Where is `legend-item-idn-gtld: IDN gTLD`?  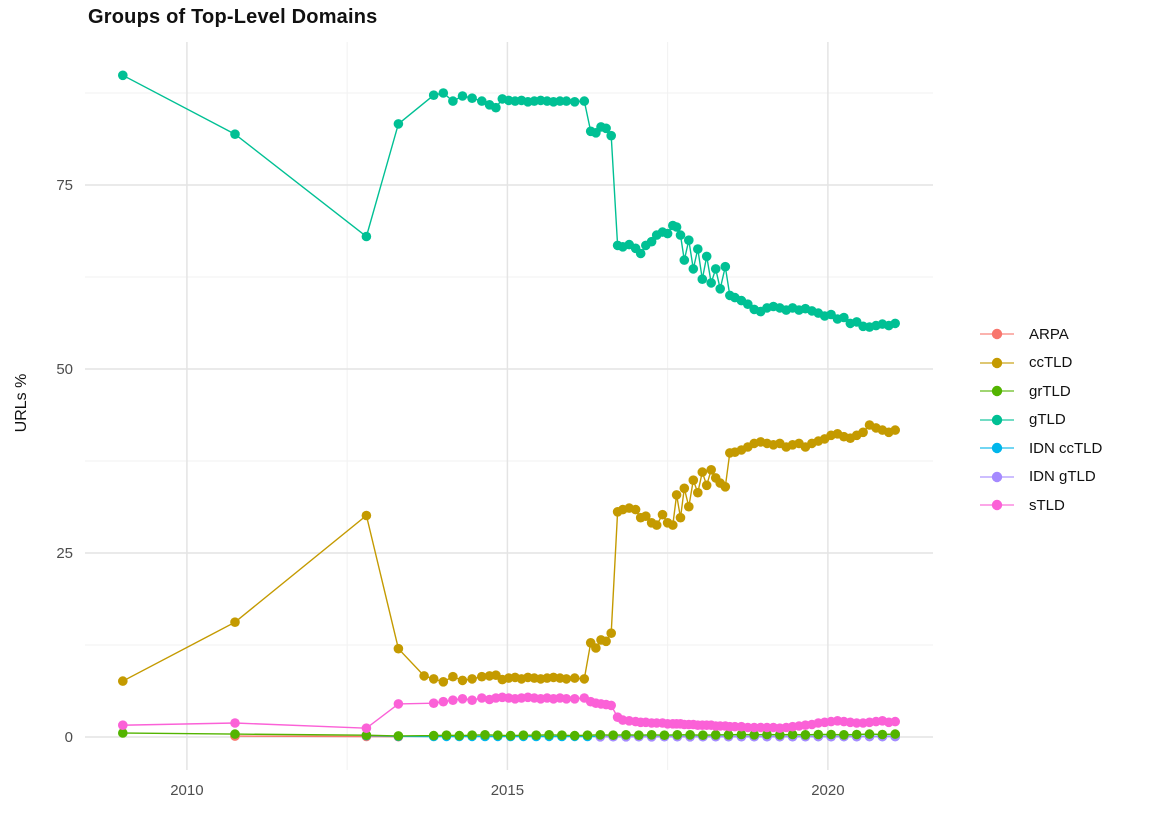 legend-item-idn-gtld: IDN gTLD is located at coordinates (1040, 477).